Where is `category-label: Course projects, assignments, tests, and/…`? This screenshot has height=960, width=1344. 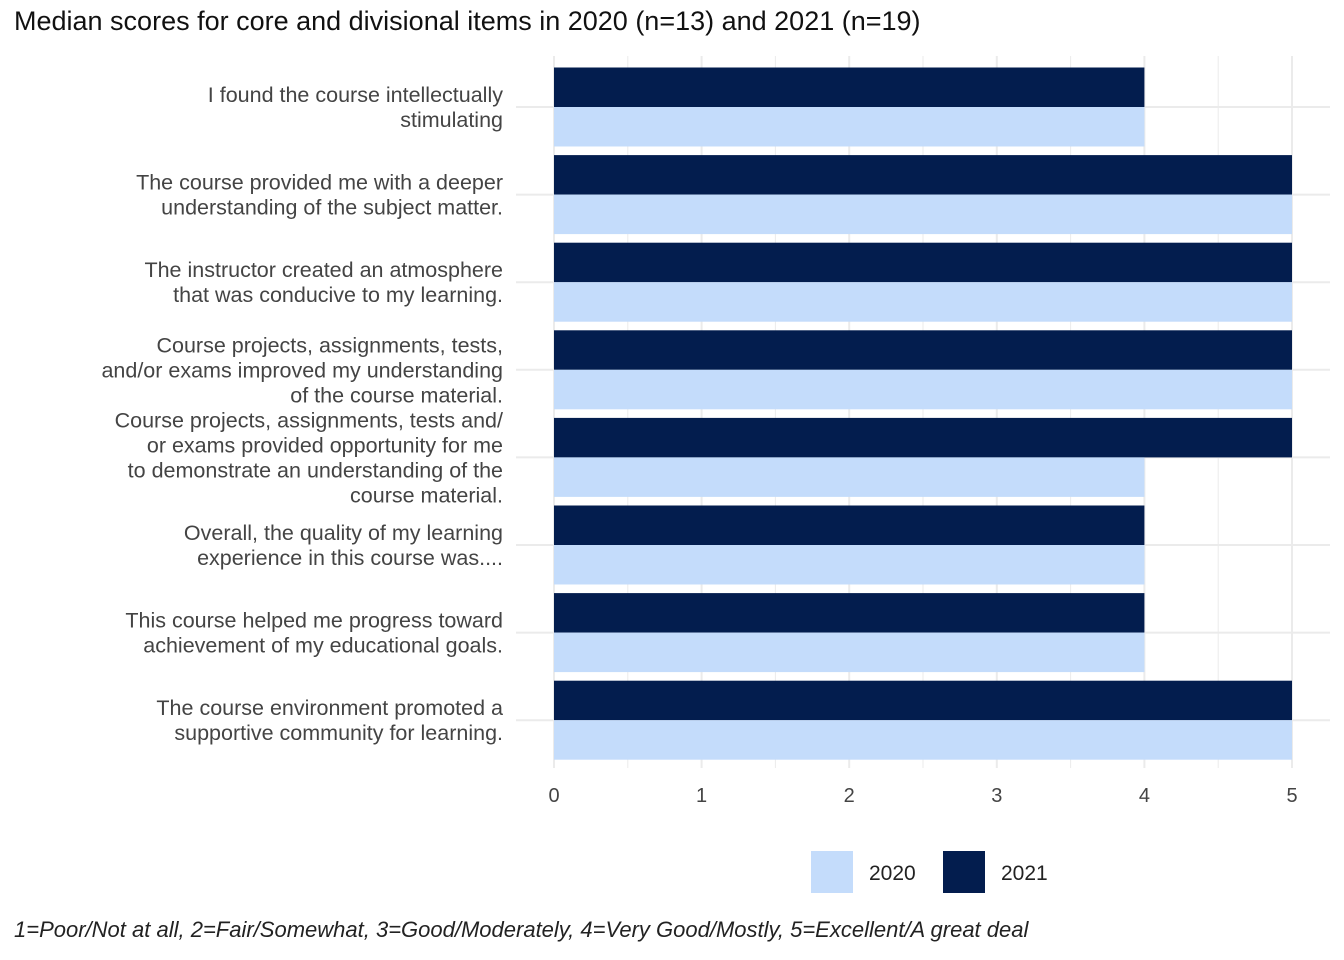 category-label: Course projects, assignments, tests, and/… is located at coordinates (302, 370).